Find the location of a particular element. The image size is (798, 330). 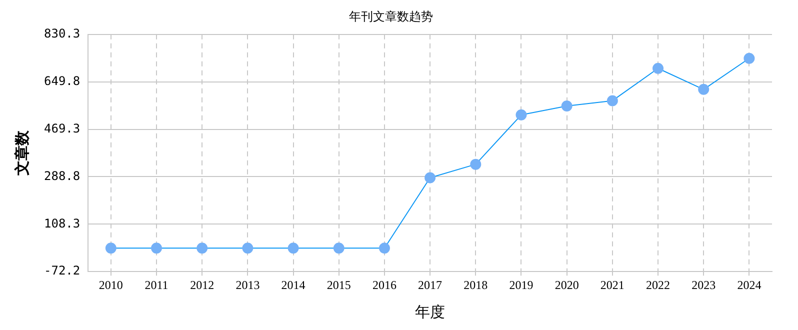

x-tick-label: 2015 is located at coordinates (338, 285).